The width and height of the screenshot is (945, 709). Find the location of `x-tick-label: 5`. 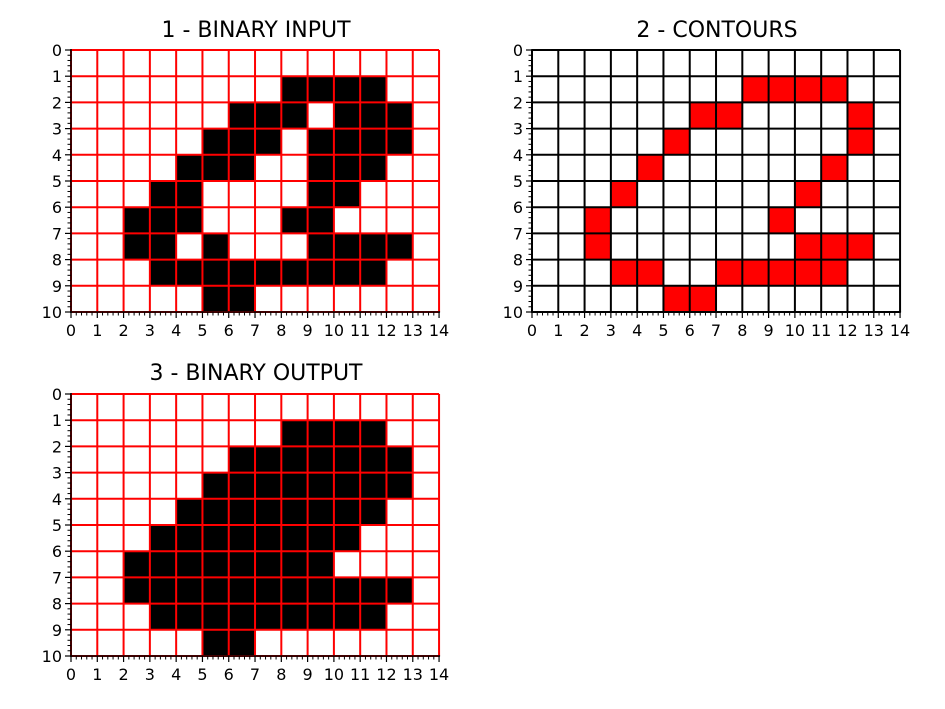

x-tick-label: 5 is located at coordinates (663, 330).